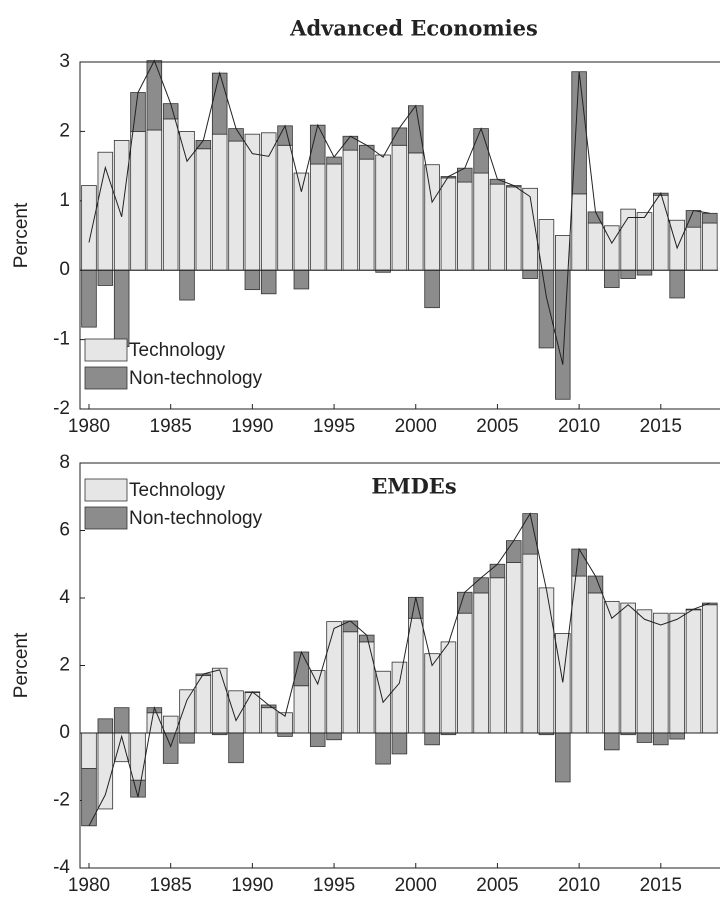 This screenshot has width=720, height=899. What do you see at coordinates (579, 885) in the screenshot?
I see `x-tick-label: 2010` at bounding box center [579, 885].